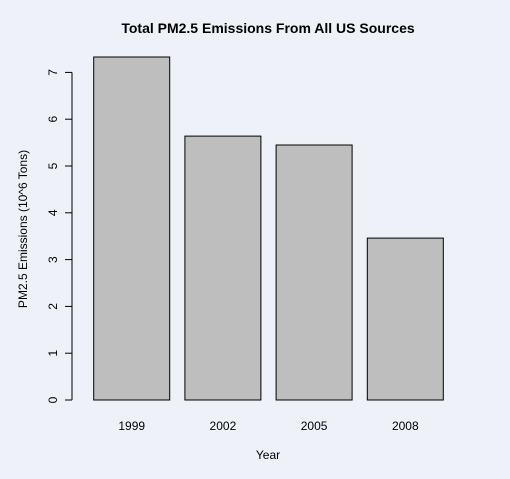 Image resolution: width=510 pixels, height=479 pixels. What do you see at coordinates (53, 212) in the screenshot?
I see `y-tick-label-4: 4` at bounding box center [53, 212].